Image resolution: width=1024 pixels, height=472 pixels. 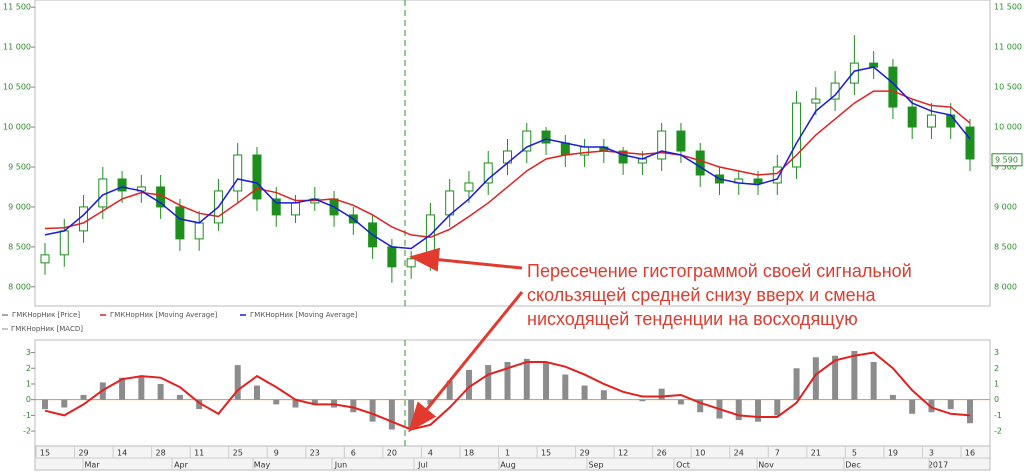 I want to click on x-tick-label: 28, so click(x=161, y=453).